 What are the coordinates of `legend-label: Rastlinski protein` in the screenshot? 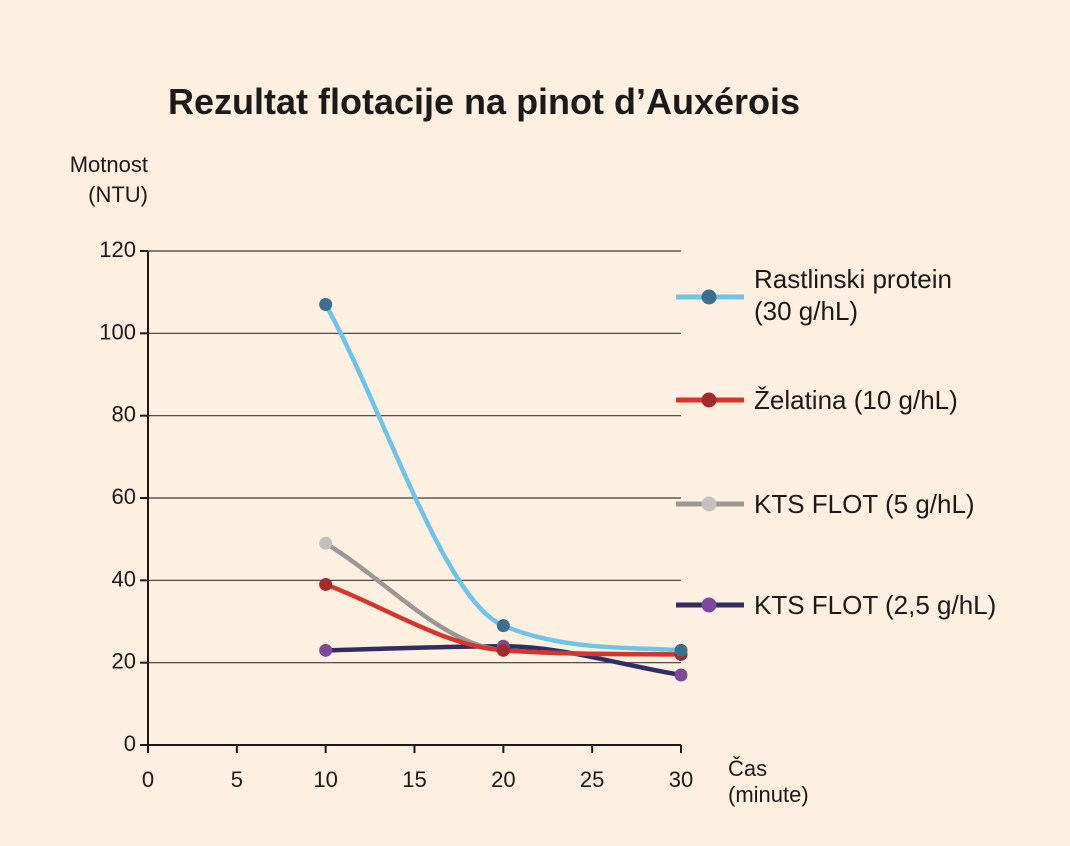 It's located at (853, 279).